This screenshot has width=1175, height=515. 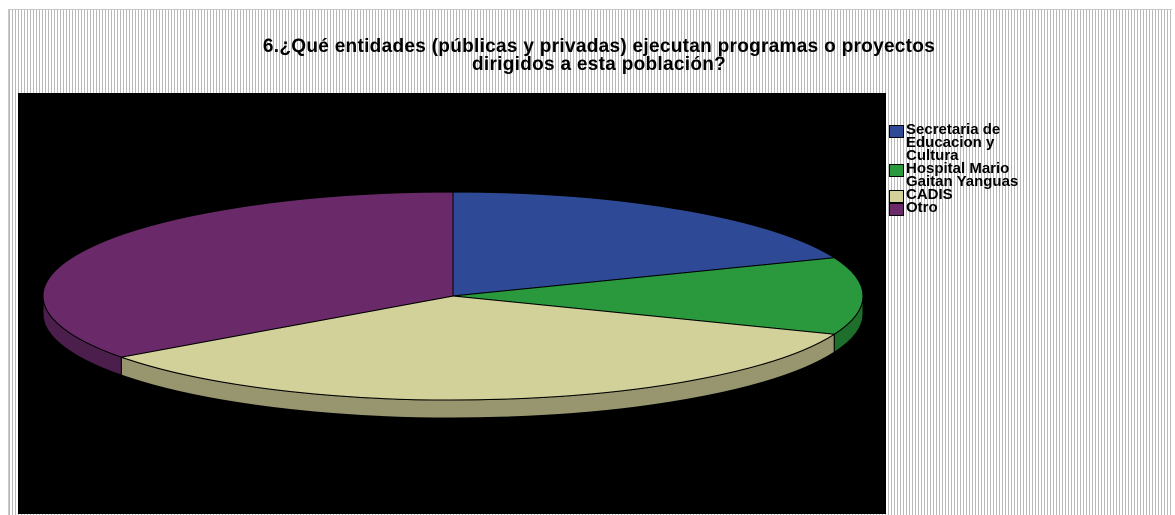 What do you see at coordinates (929, 194) in the screenshot?
I see `legend-label-cadis: CADIS` at bounding box center [929, 194].